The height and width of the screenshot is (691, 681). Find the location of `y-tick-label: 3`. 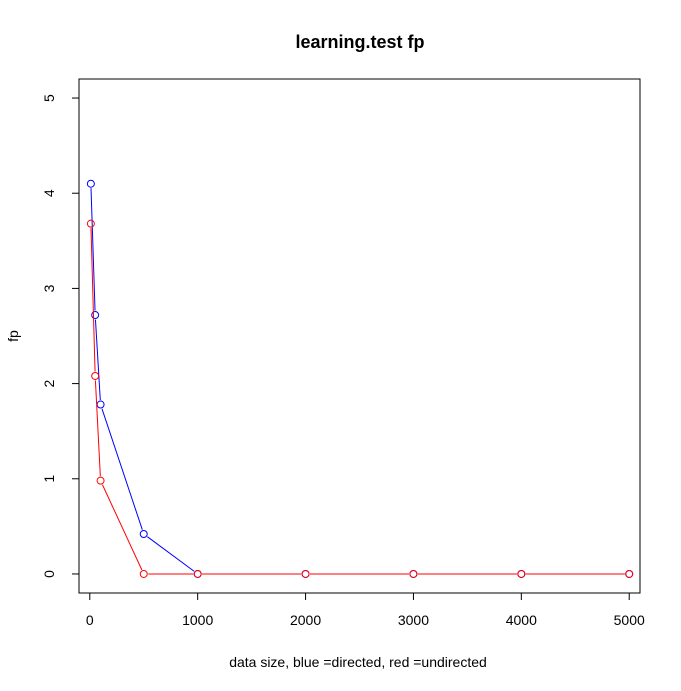

y-tick-label: 3 is located at coordinates (49, 288).